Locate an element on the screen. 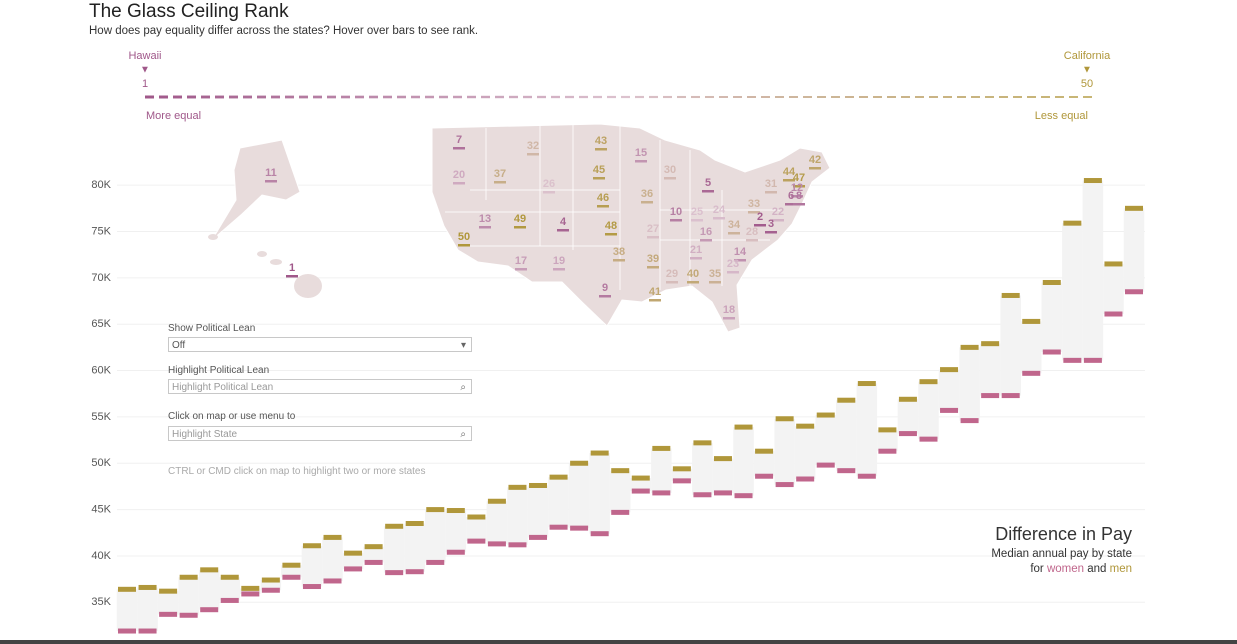 The width and height of the screenshot is (1237, 644). state-rank: 25 is located at coordinates (697, 212).